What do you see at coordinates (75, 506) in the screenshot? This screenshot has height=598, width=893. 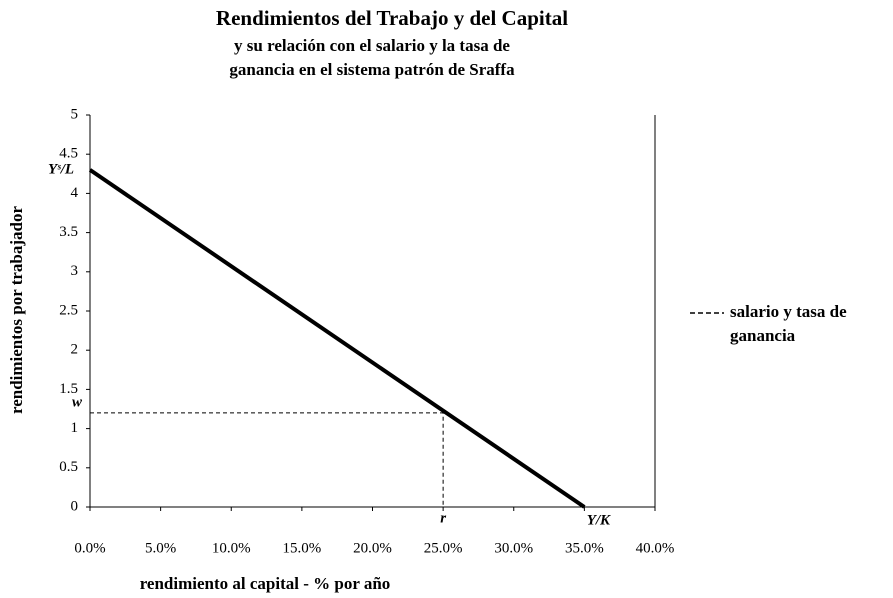 I see `y-tick-label: 0` at bounding box center [75, 506].